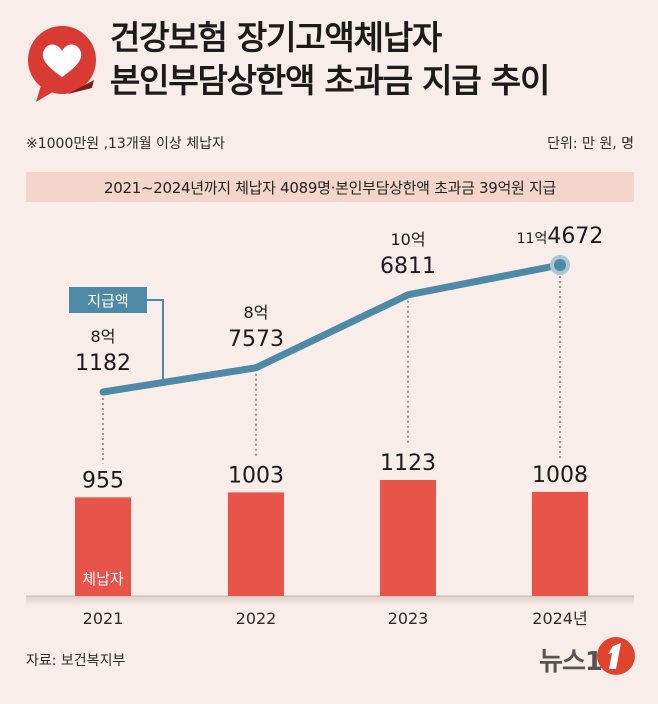 The image size is (658, 704). I want to click on line-value-label-top: 10억, so click(407, 239).